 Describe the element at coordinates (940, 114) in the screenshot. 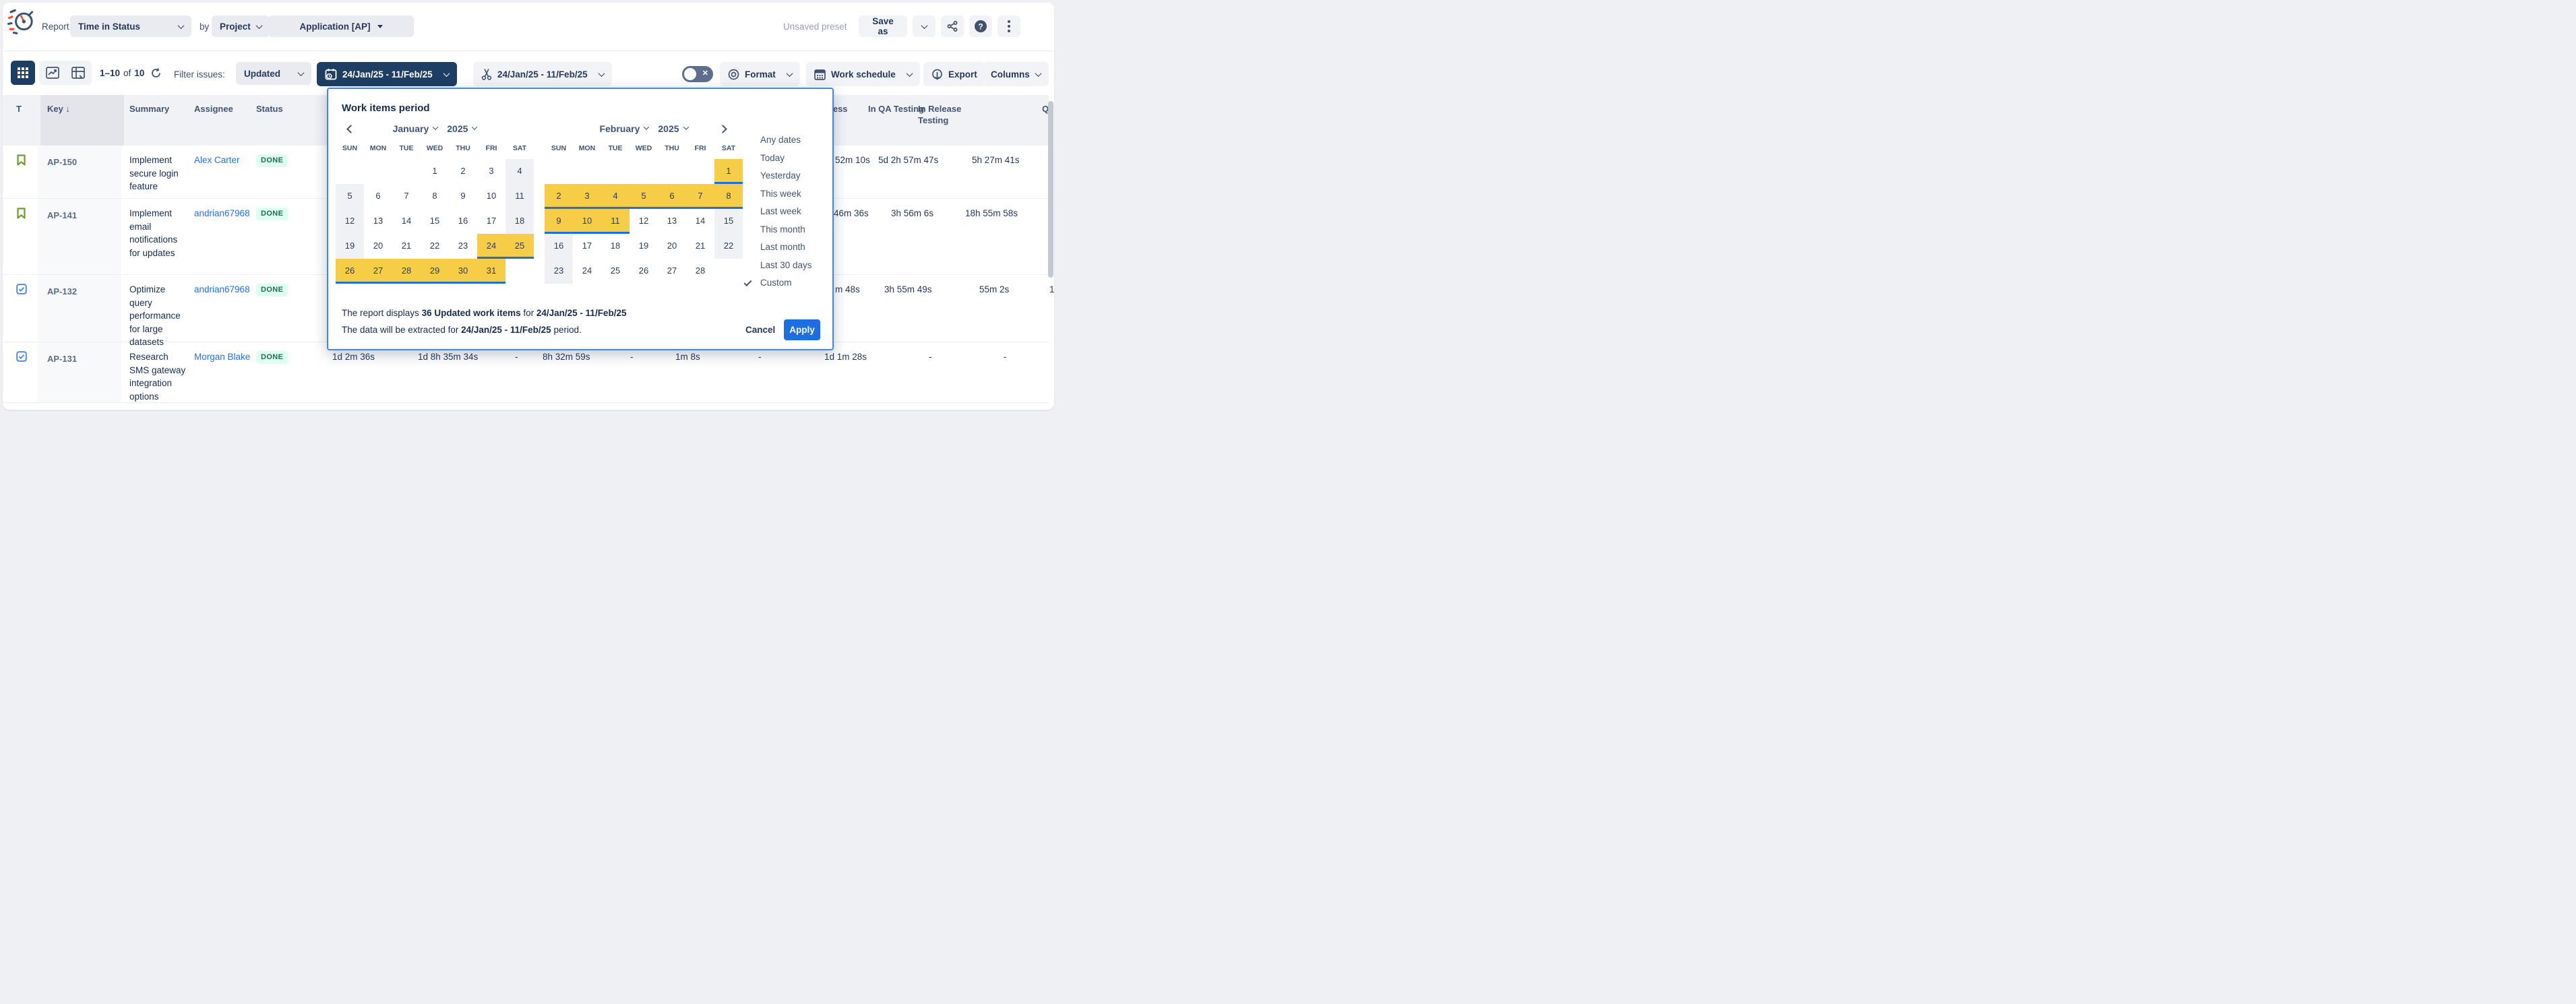

I see `column-header-in-release: In Release Testing` at that location.